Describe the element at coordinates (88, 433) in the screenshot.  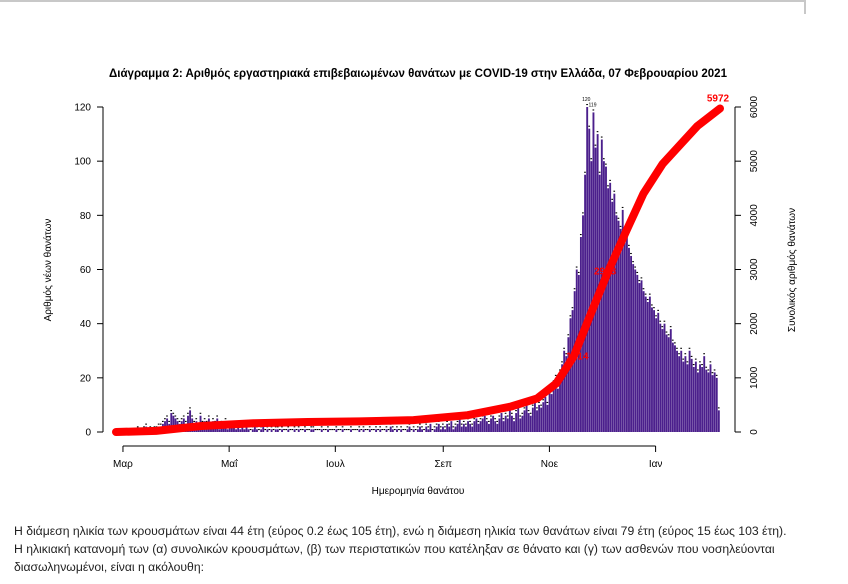
I see `y-tick-label: 0` at that location.